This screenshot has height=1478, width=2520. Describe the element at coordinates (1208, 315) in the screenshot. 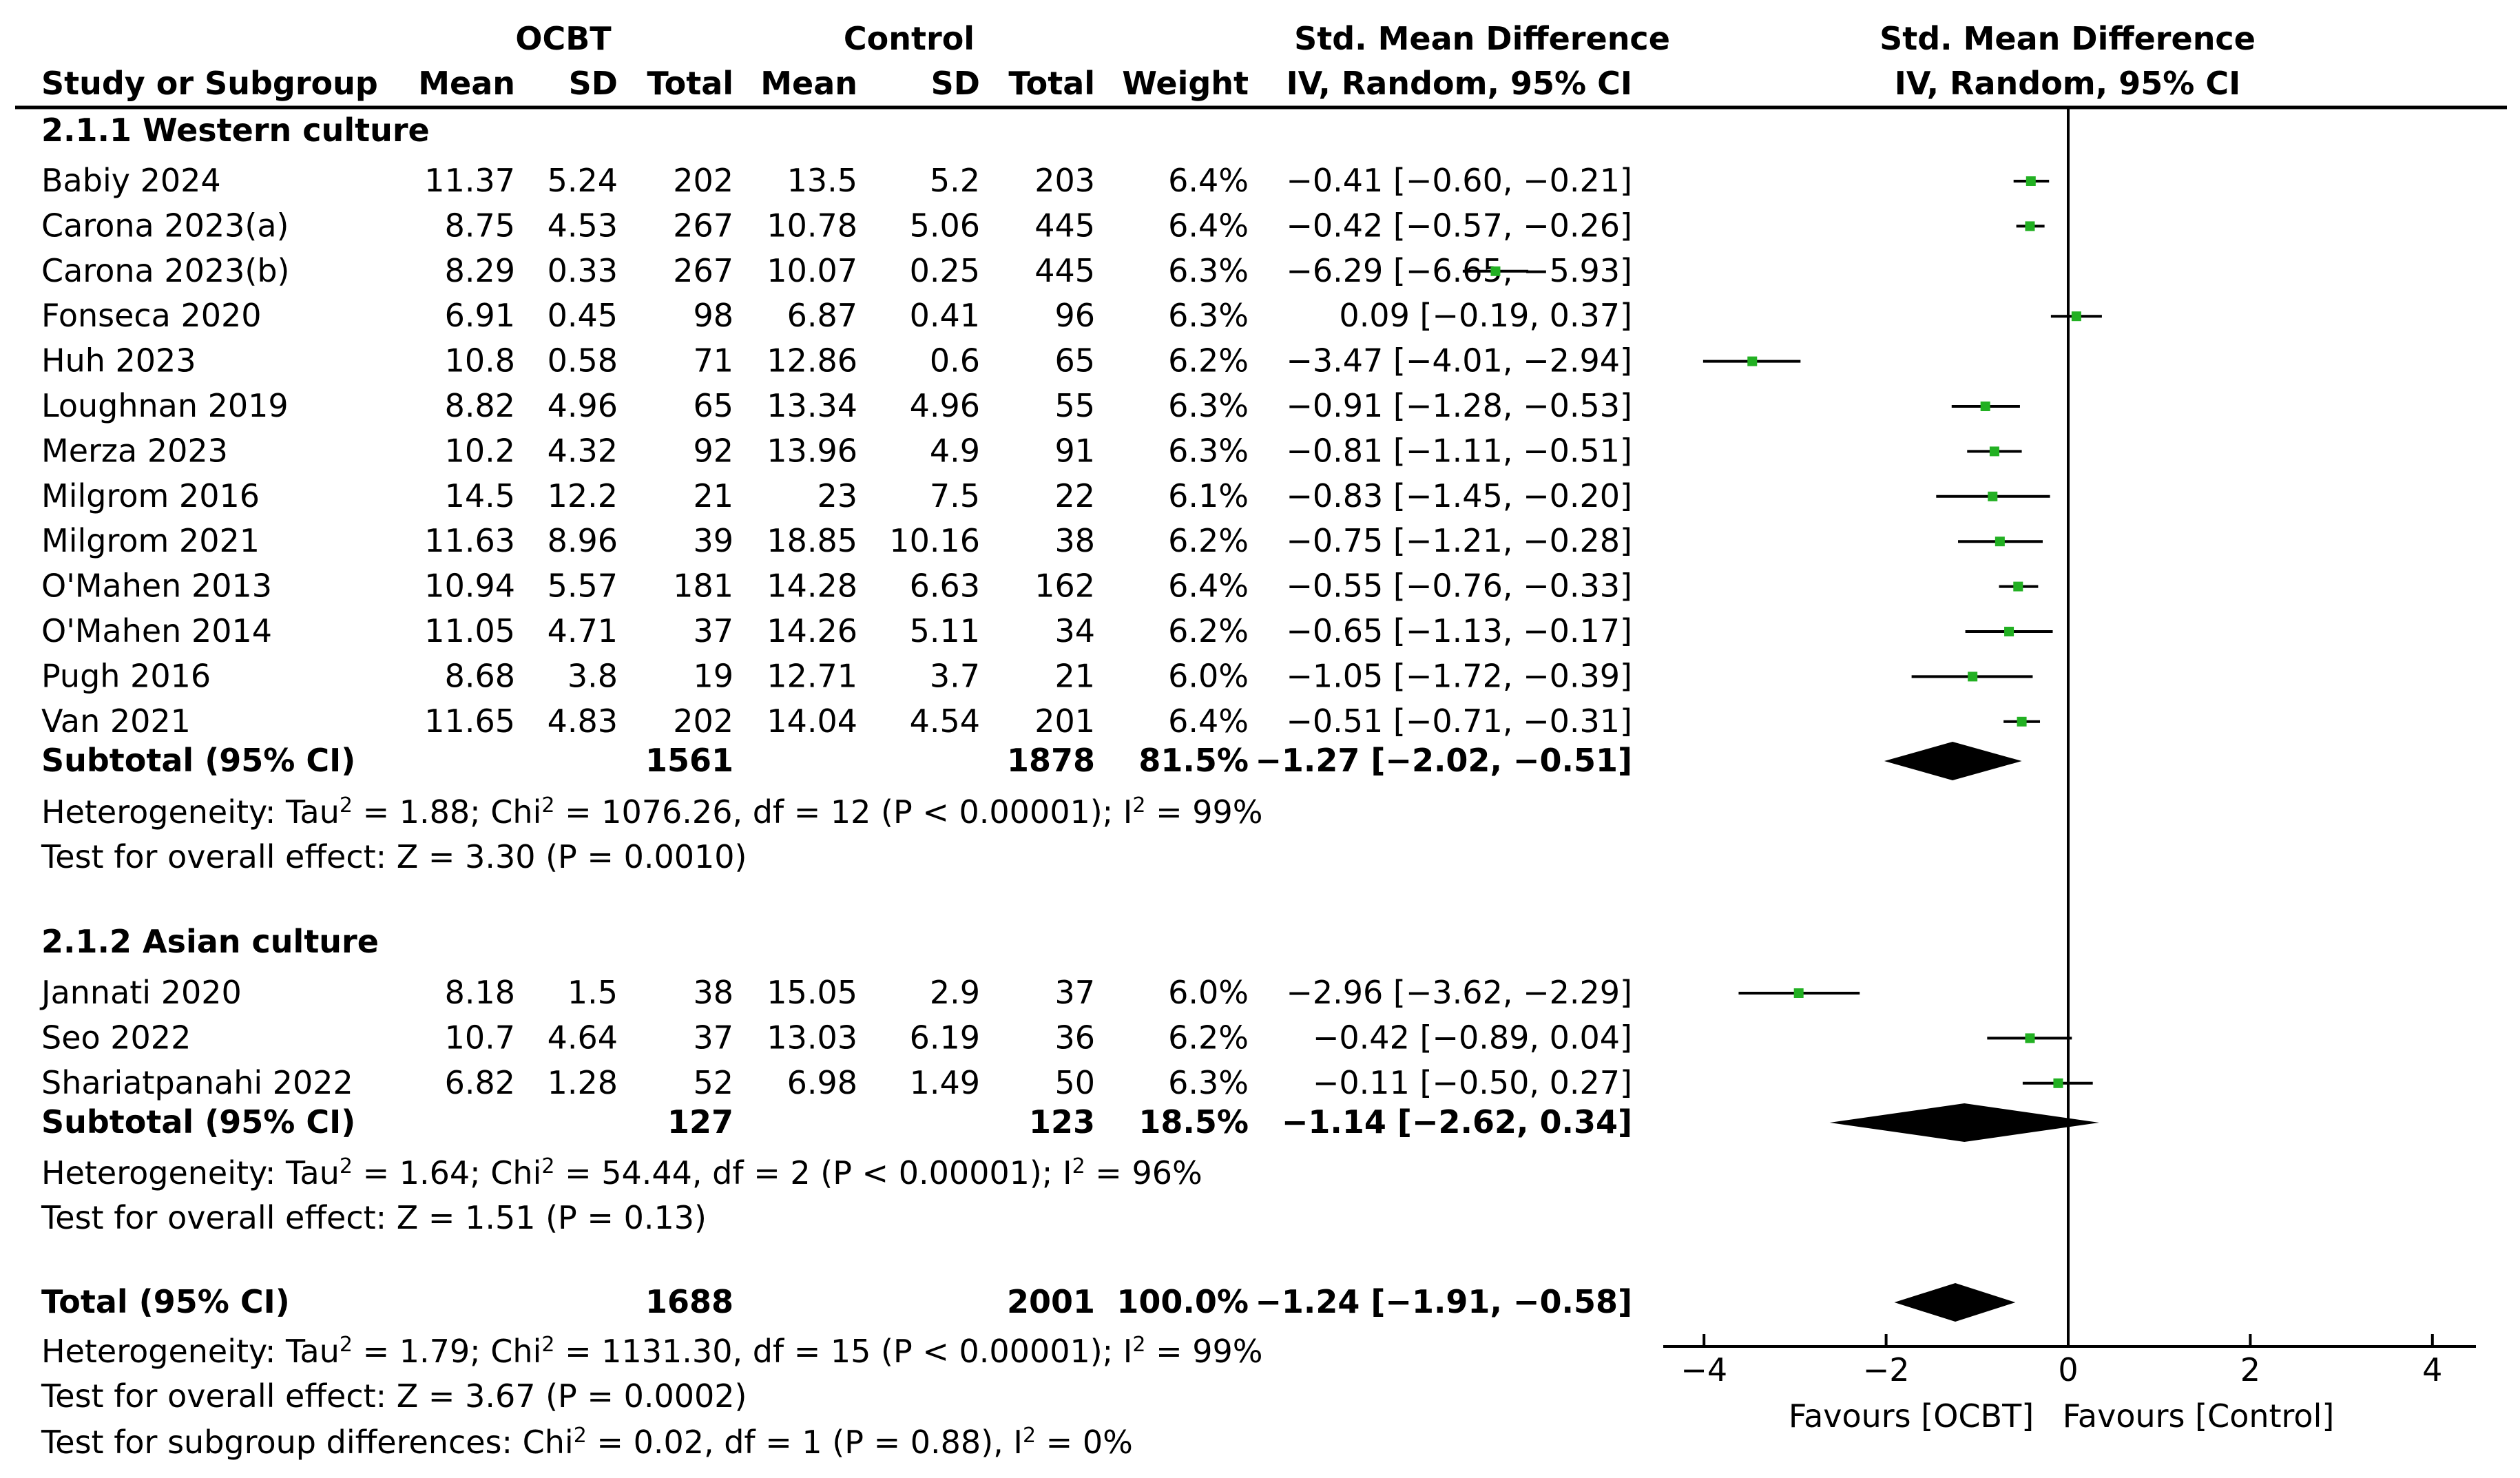

I see `study-3-weight: 6.3%` at that location.